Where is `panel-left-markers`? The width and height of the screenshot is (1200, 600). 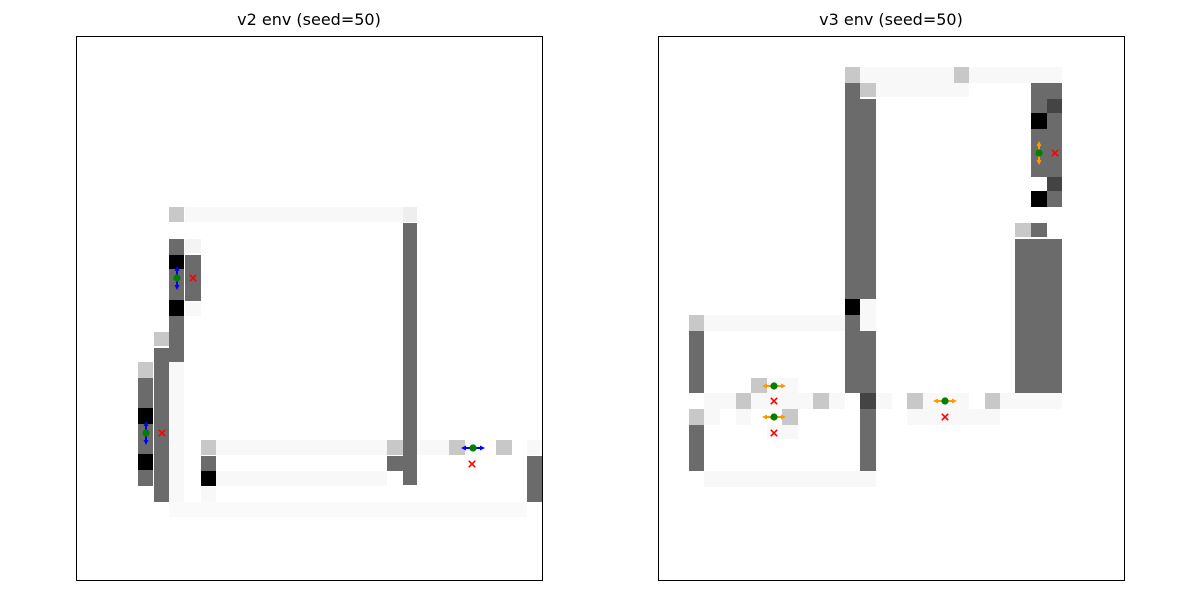
panel-left-markers is located at coordinates (313, 367).